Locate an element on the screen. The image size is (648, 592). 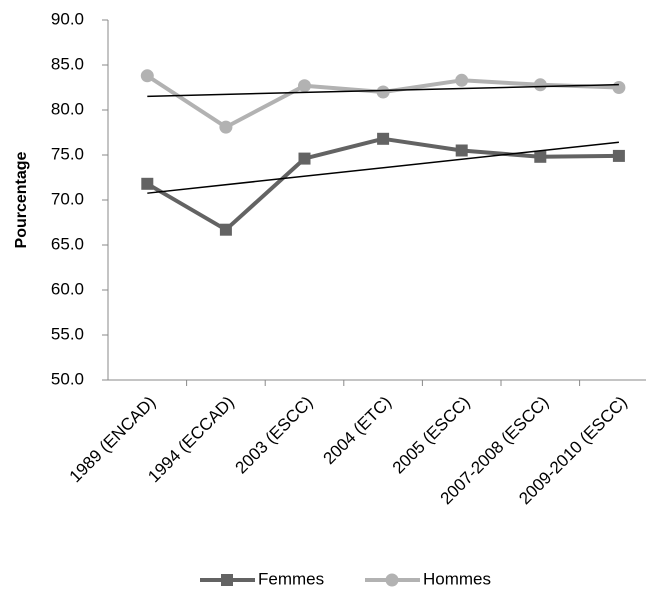
y-tick-label: 65.0 is located at coordinates (67, 243).